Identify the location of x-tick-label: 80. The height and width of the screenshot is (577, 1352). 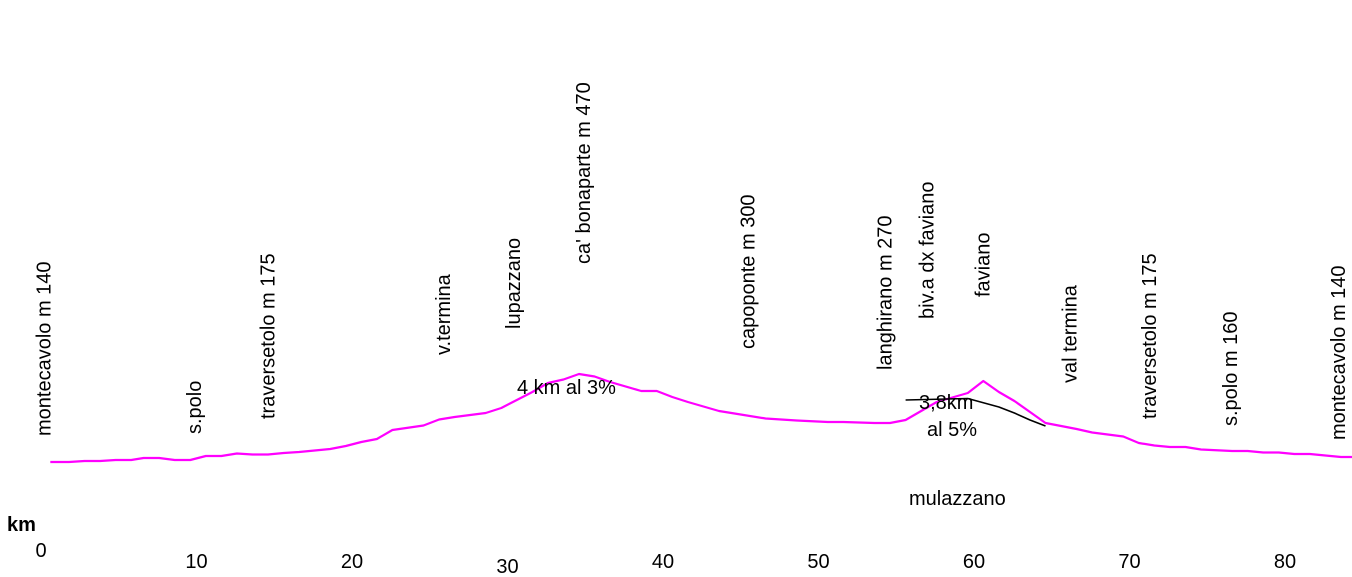
(1285, 562).